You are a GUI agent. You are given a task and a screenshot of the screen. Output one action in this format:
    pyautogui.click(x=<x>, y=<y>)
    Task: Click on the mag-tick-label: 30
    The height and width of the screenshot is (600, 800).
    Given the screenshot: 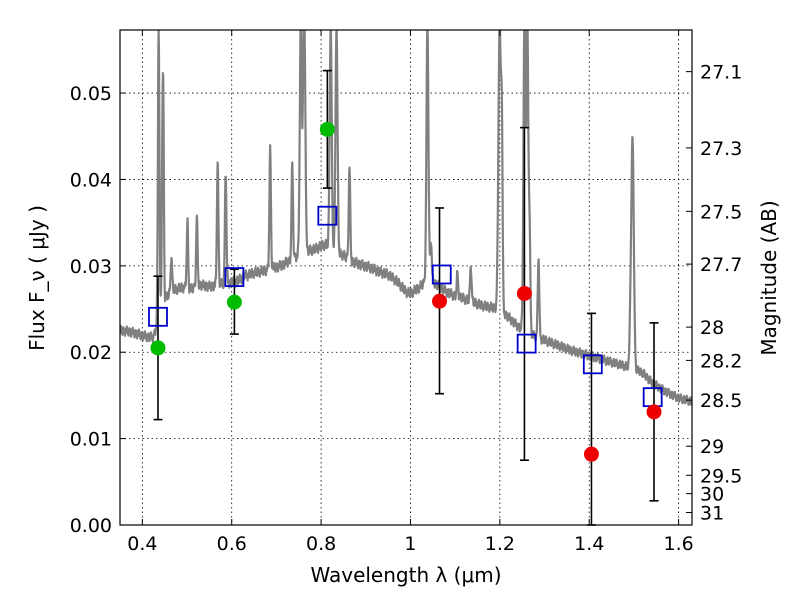 What is the action you would take?
    pyautogui.click(x=712, y=495)
    